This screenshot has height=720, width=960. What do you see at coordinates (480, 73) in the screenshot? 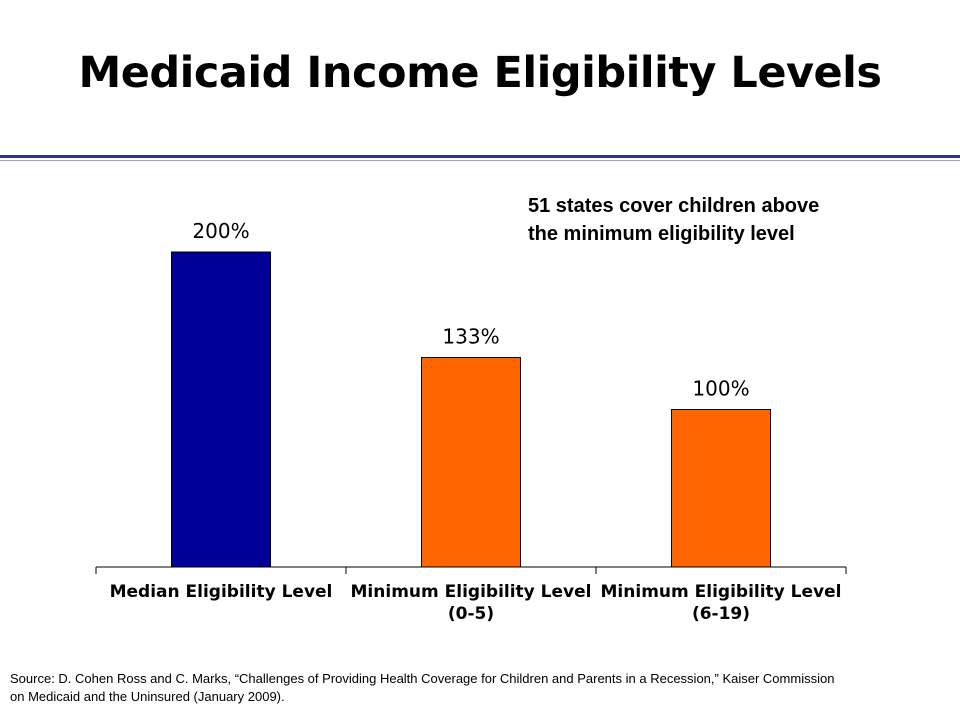
I see `slide-title: Medicaid Income Eligibility Levels` at bounding box center [480, 73].